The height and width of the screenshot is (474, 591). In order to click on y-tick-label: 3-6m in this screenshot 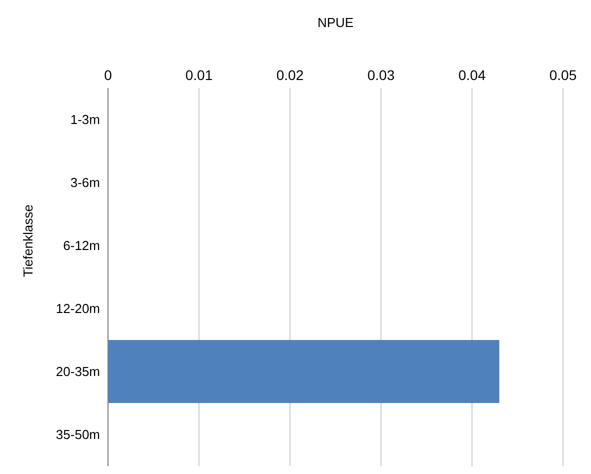, I will do `click(85, 182)`.